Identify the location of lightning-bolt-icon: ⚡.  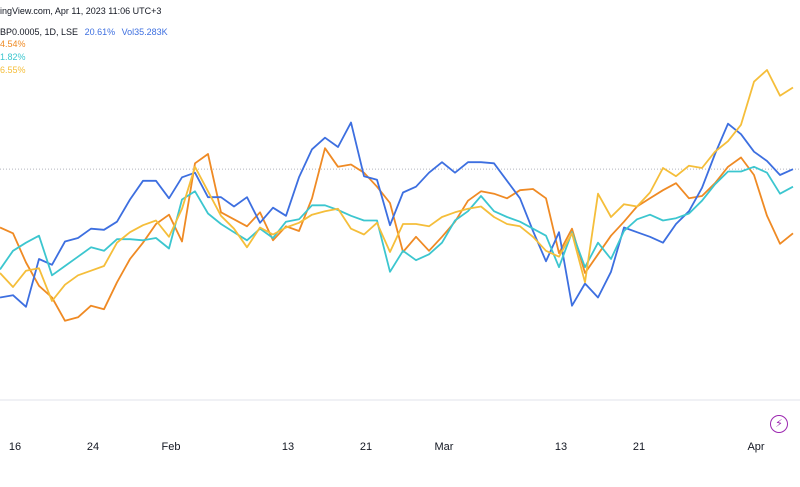
(779, 424).